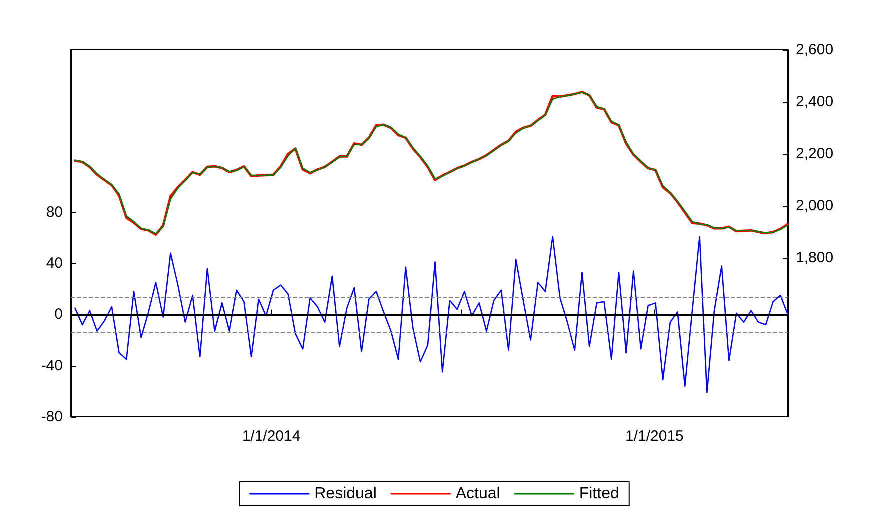 The width and height of the screenshot is (869, 522). Describe the element at coordinates (54, 212) in the screenshot. I see `y-tick-label: 80` at that location.